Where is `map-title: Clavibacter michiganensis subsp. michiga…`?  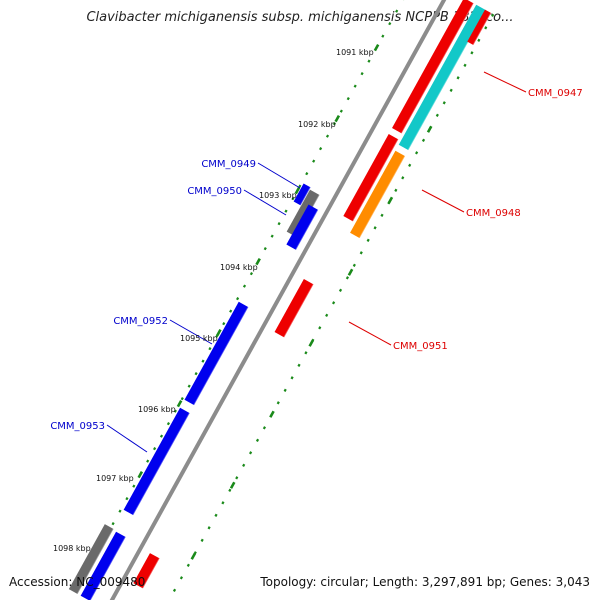
map-title: Clavibacter michiganensis subsp. michiga… is located at coordinates (300, 17).